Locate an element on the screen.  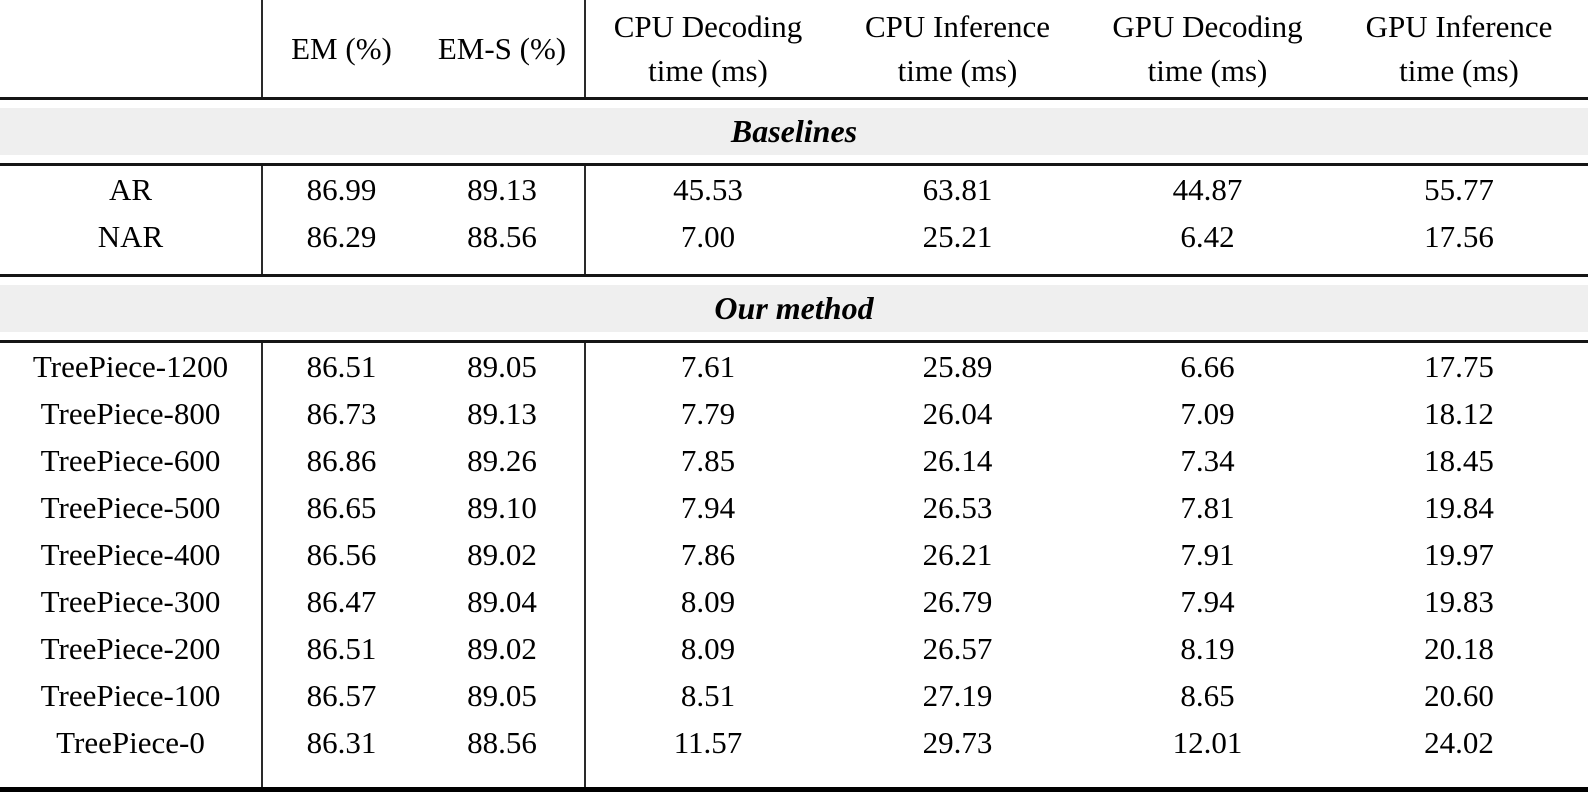
value-cell: 86.73 is located at coordinates (340, 413).